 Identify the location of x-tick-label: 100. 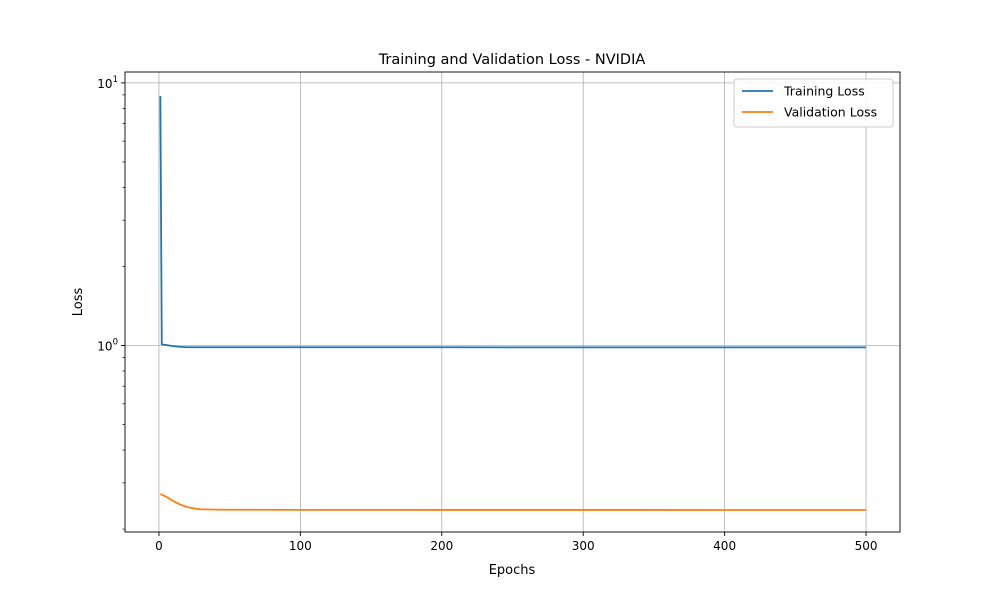
(300, 546).